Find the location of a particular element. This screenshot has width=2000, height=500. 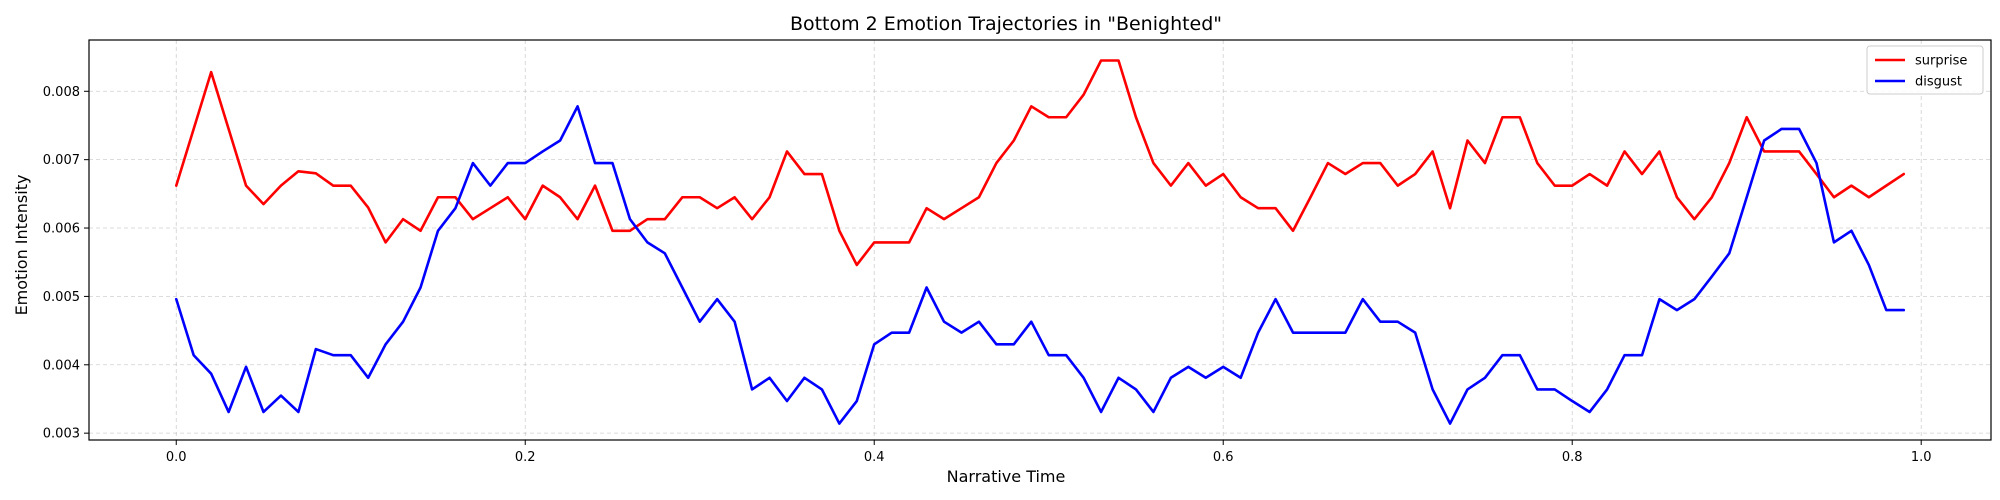

y-tick-label: 0.004 is located at coordinates (61, 365).